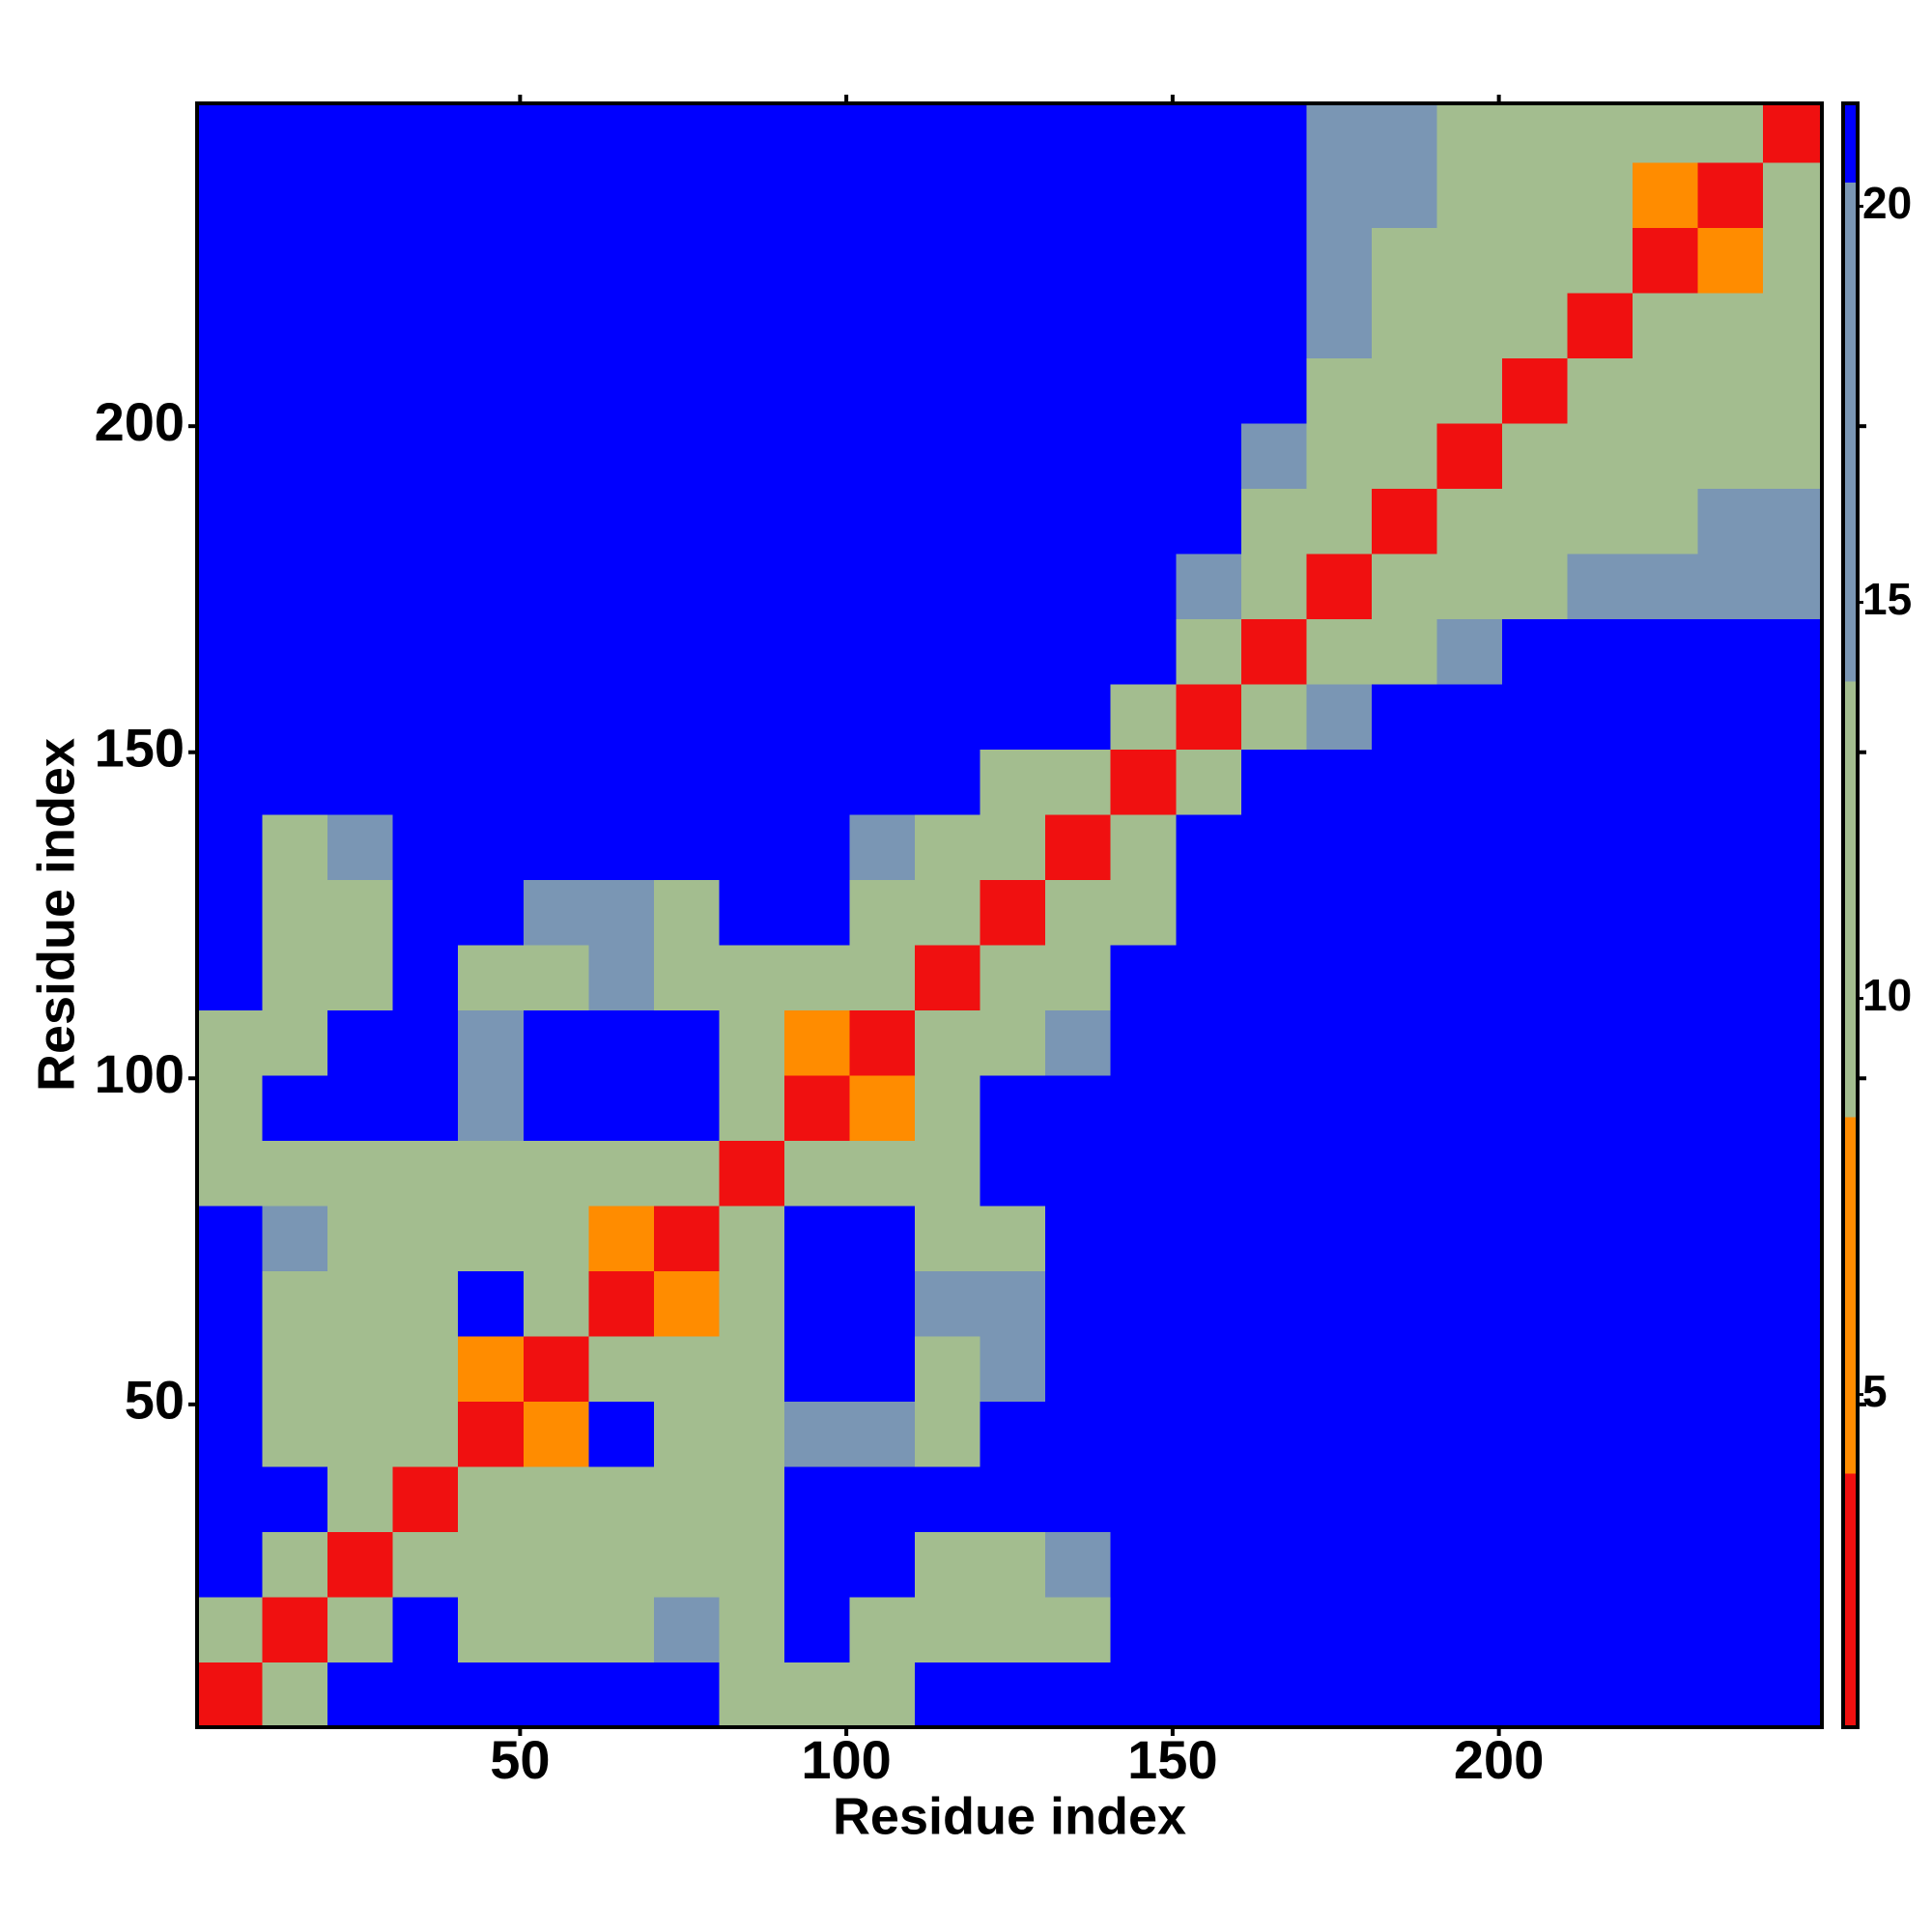 This screenshot has width=1932, height=1932. What do you see at coordinates (846, 1759) in the screenshot?
I see `x-tick-label: 100` at bounding box center [846, 1759].